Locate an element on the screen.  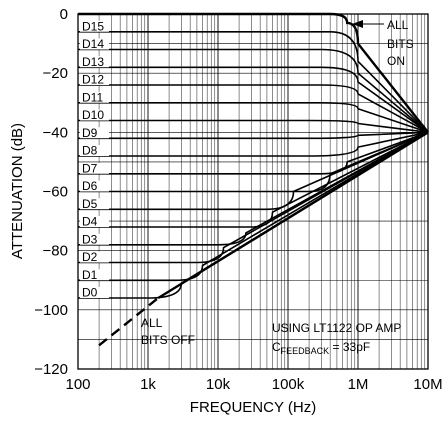
curve-label-d4: D4 is located at coordinates (94, 222).